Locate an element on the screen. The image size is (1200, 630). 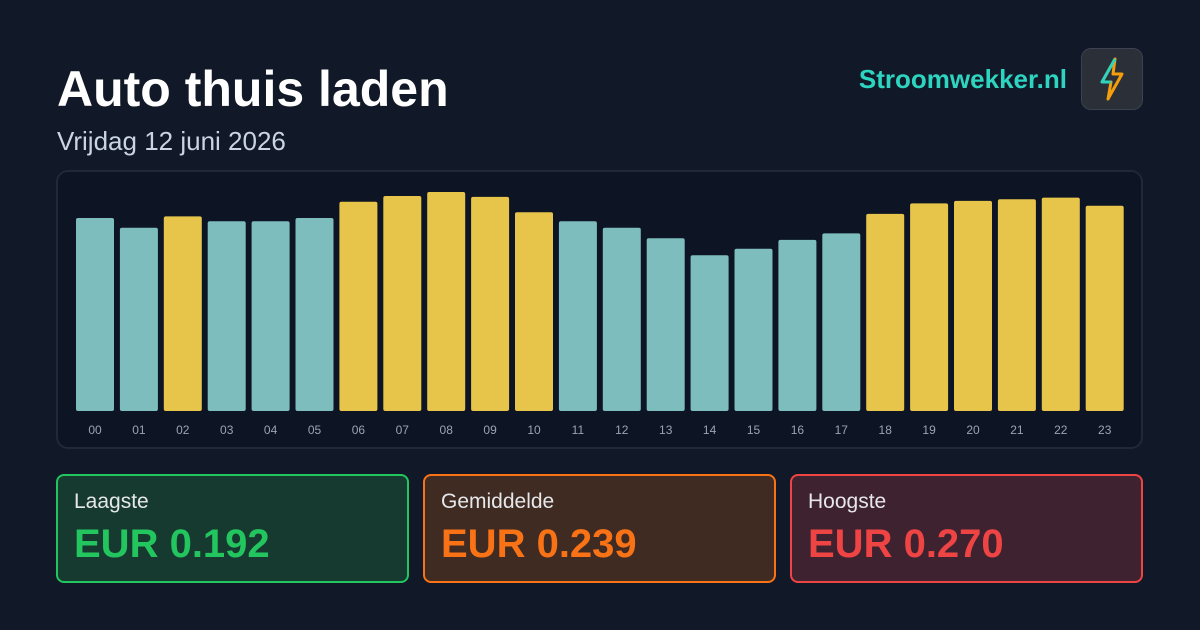
x-tick-label: 22 is located at coordinates (1061, 430).